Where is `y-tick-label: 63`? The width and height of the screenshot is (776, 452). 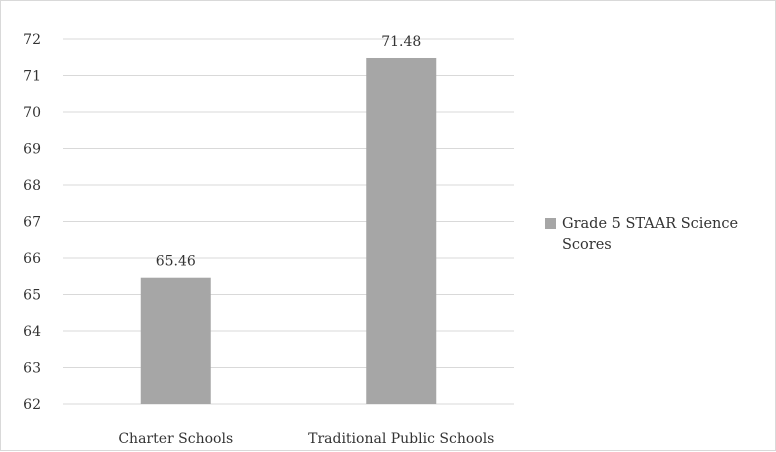 y-tick-label: 63 is located at coordinates (32, 369).